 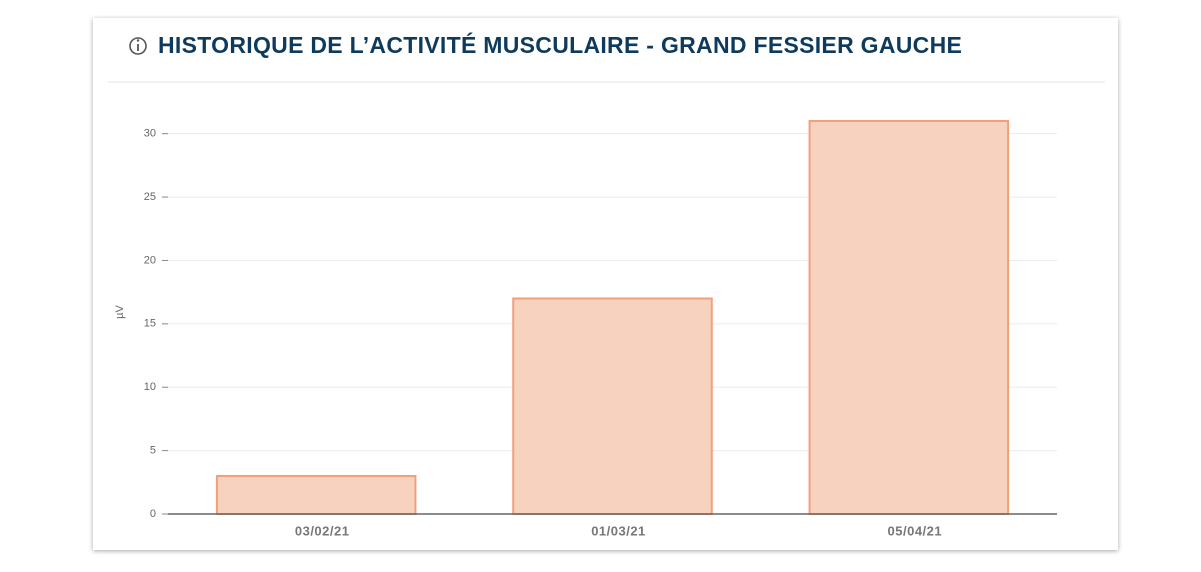 I want to click on y-tick-label: 5, so click(x=153, y=451).